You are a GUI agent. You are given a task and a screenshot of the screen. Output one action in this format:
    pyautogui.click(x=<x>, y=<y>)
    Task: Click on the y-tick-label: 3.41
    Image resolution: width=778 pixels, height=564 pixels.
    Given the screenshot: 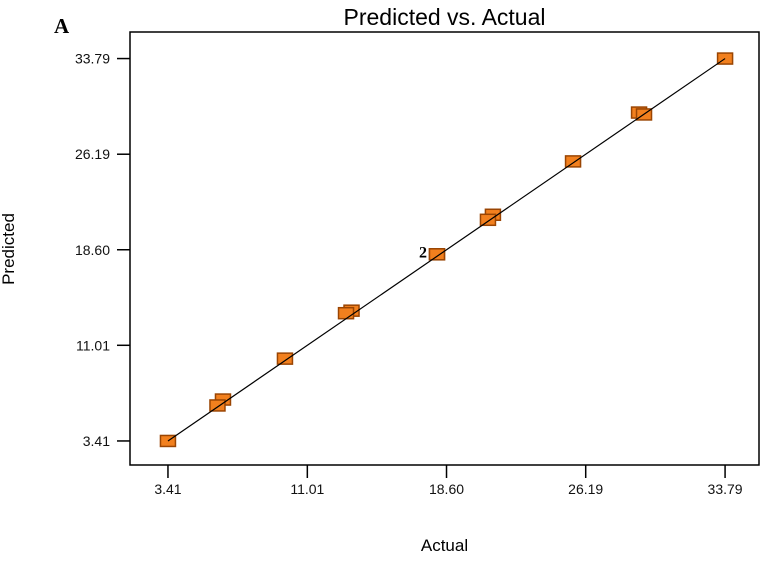 What is the action you would take?
    pyautogui.click(x=96, y=441)
    